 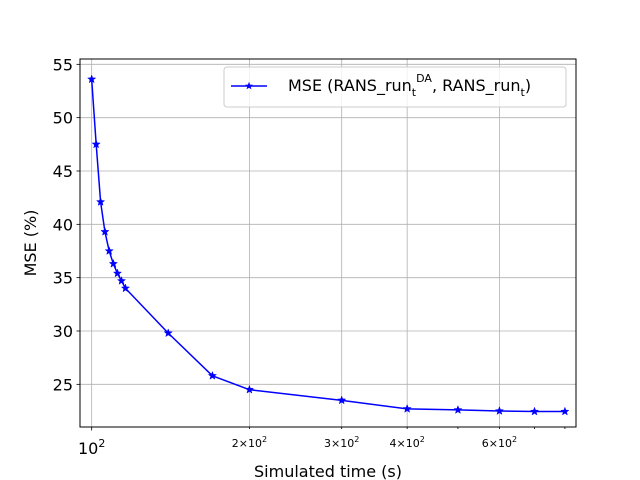 I want to click on legend-box, so click(x=395, y=87).